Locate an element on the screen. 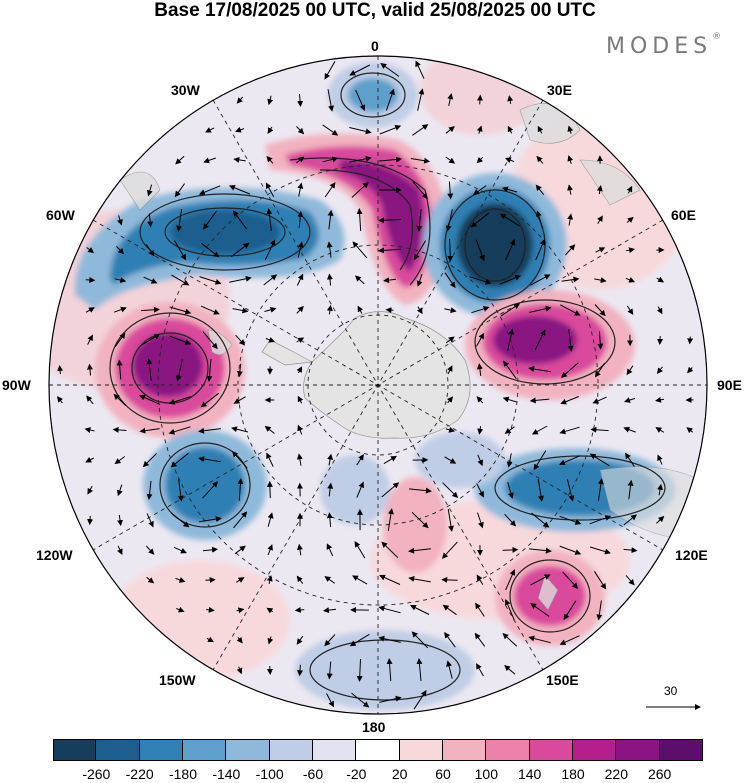 This screenshot has height=783, width=750. cell-indian-positive-core is located at coordinates (535, 340).